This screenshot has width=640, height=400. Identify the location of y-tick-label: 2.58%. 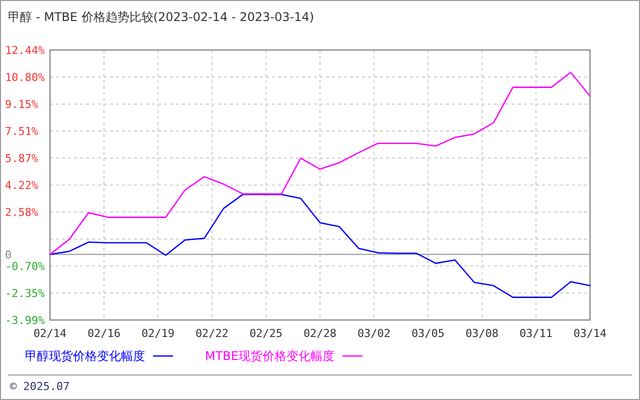
(21, 213).